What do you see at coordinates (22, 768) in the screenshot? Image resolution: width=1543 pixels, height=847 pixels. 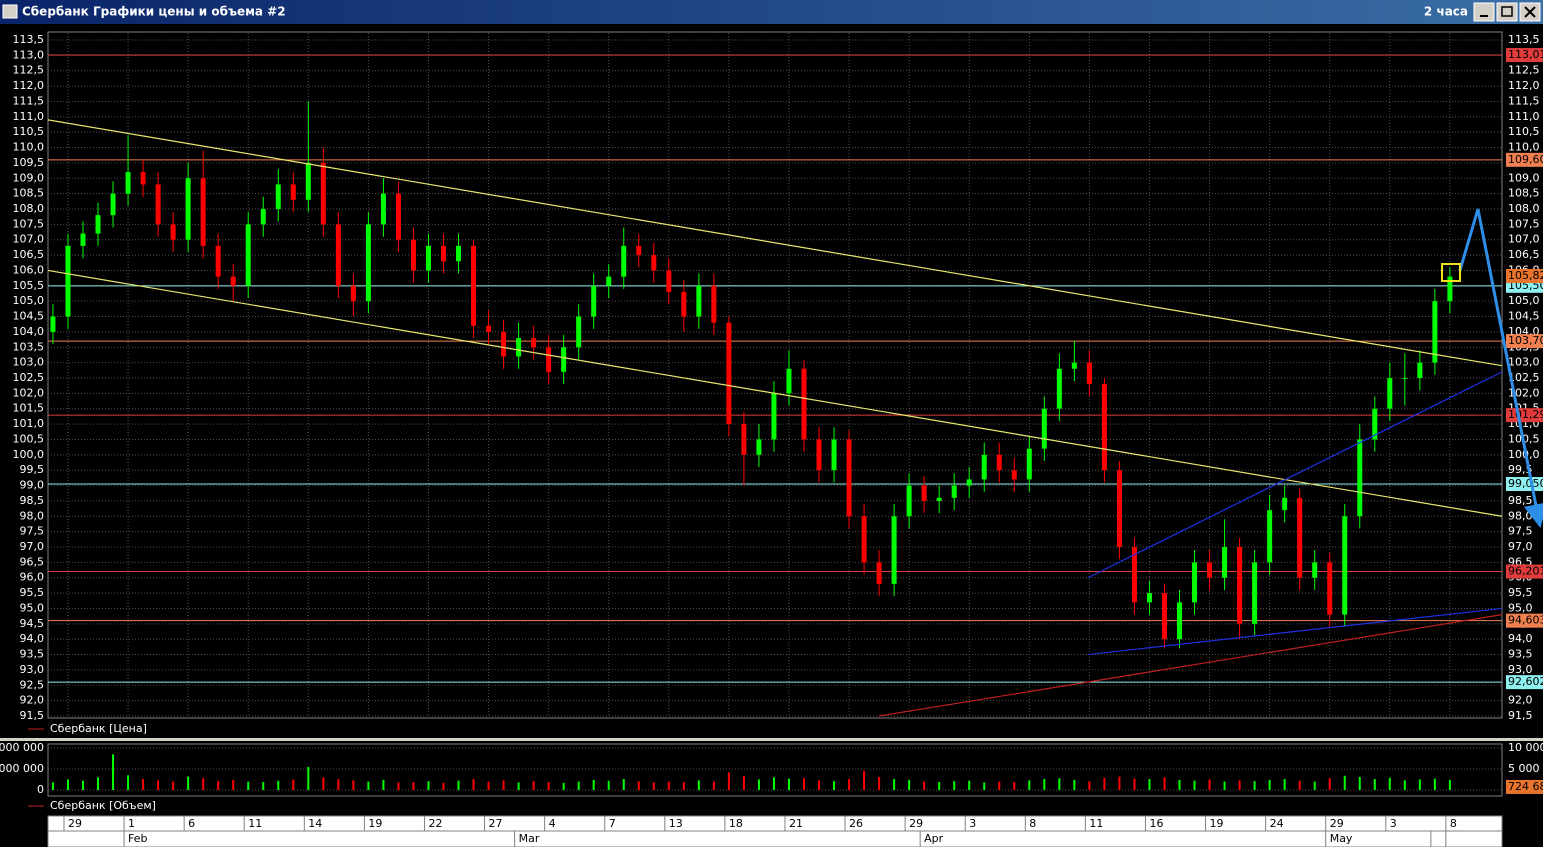 I see `volume-tick-label: 5 000 000` at bounding box center [22, 768].